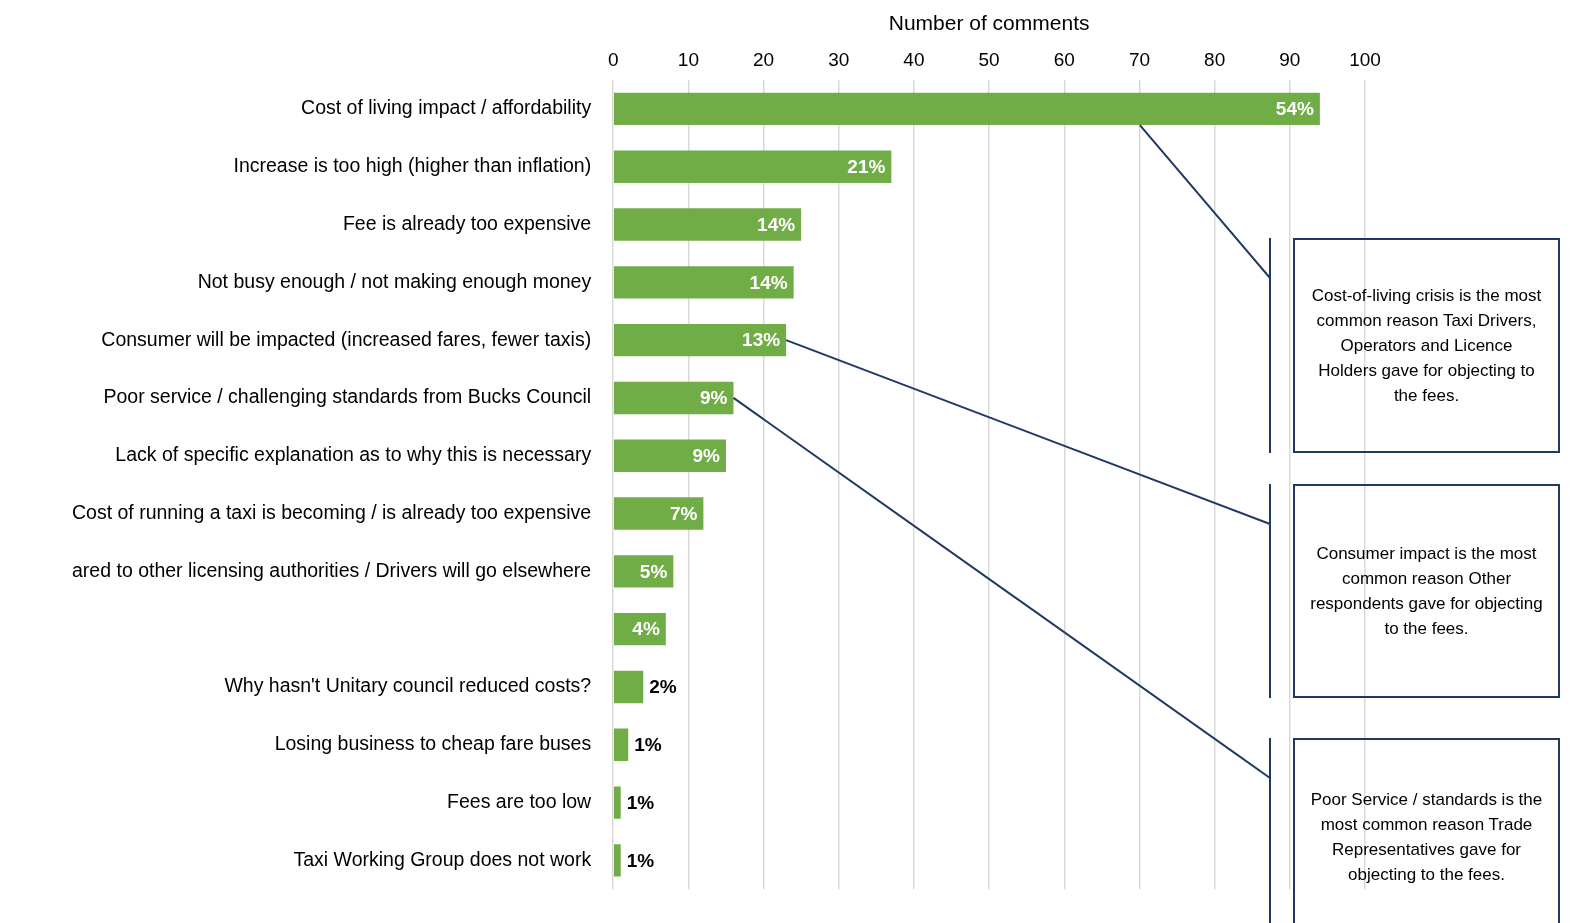 This screenshot has width=1594, height=923. What do you see at coordinates (353, 454) in the screenshot?
I see `y-tick-label: Lack of specific explanation as to why this is necessary` at bounding box center [353, 454].